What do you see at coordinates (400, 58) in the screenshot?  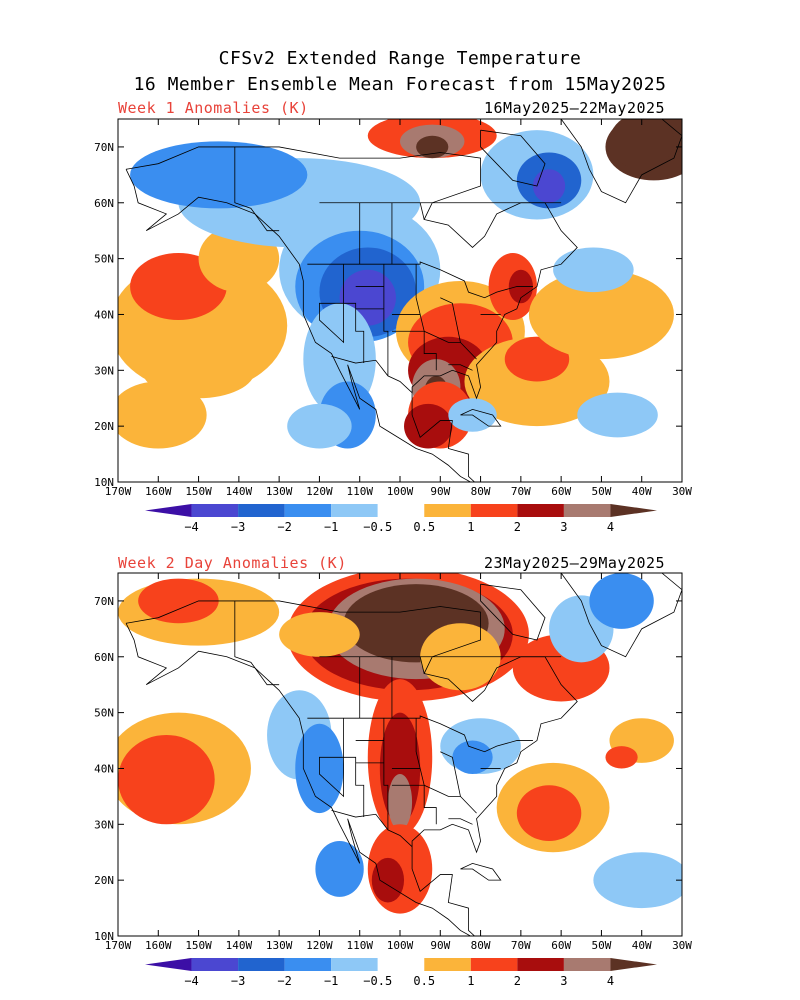 I see `chart-title-line1: CFSv2 Extended Range Temperature` at bounding box center [400, 58].